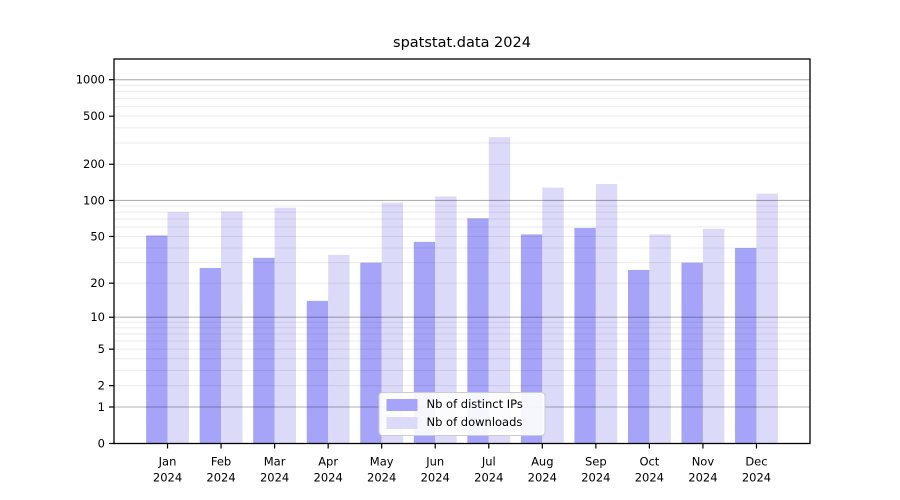  Describe the element at coordinates (382, 462) in the screenshot. I see `x-tick-label-month: May` at that location.